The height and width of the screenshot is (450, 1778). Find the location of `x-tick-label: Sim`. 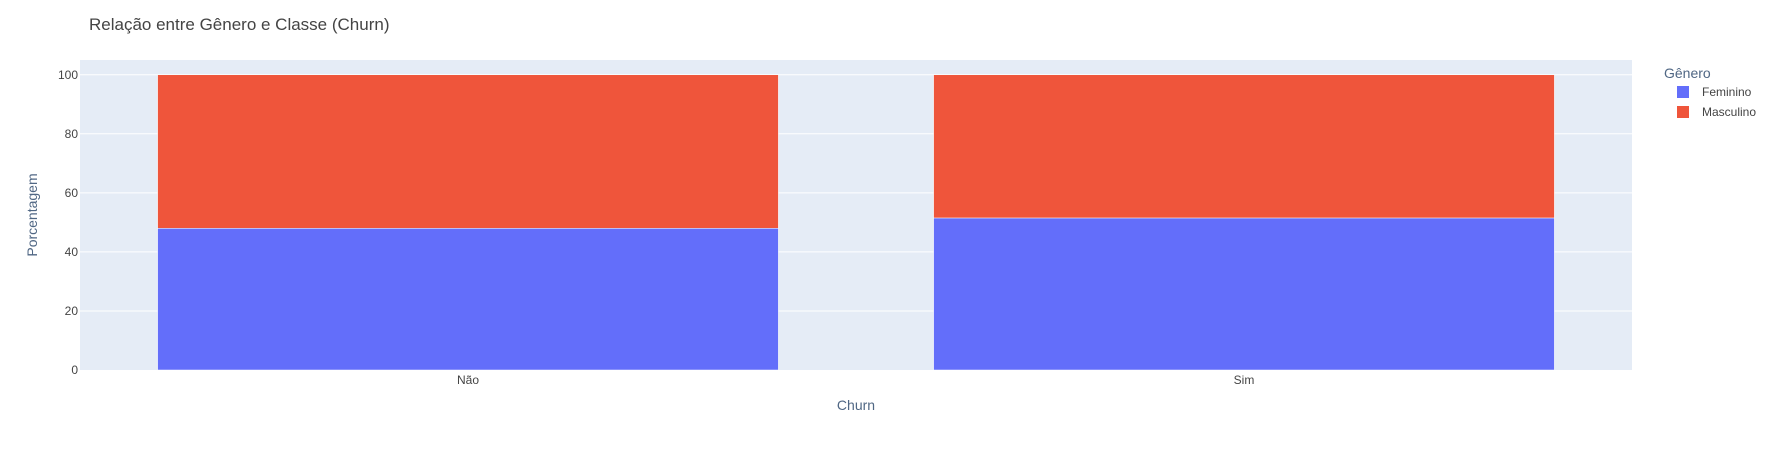

x-tick-label: Sim is located at coordinates (1244, 380).